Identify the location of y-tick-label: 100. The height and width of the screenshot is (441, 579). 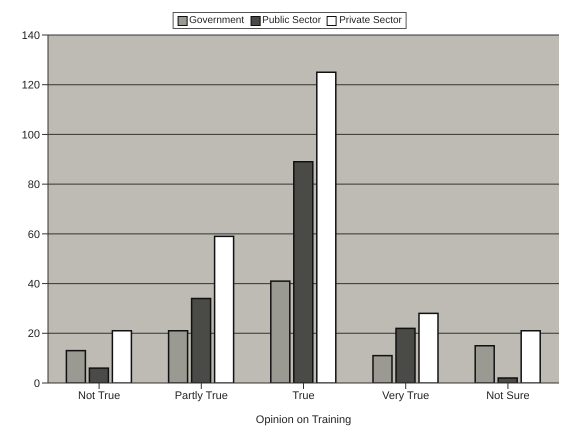
(31, 135).